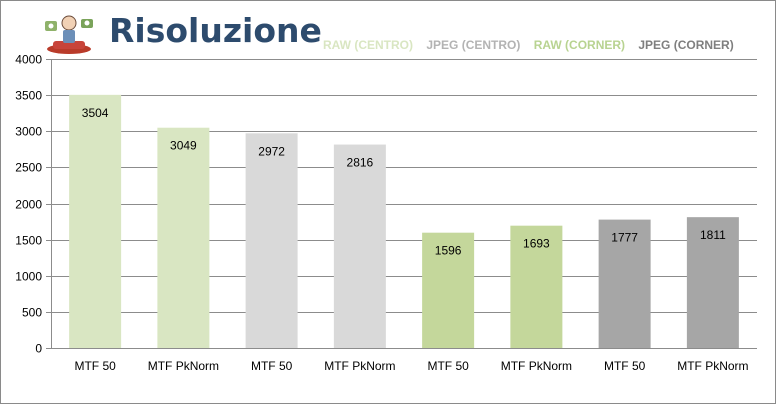 The image size is (776, 404). I want to click on y-tick-label: 2000, so click(28, 205).